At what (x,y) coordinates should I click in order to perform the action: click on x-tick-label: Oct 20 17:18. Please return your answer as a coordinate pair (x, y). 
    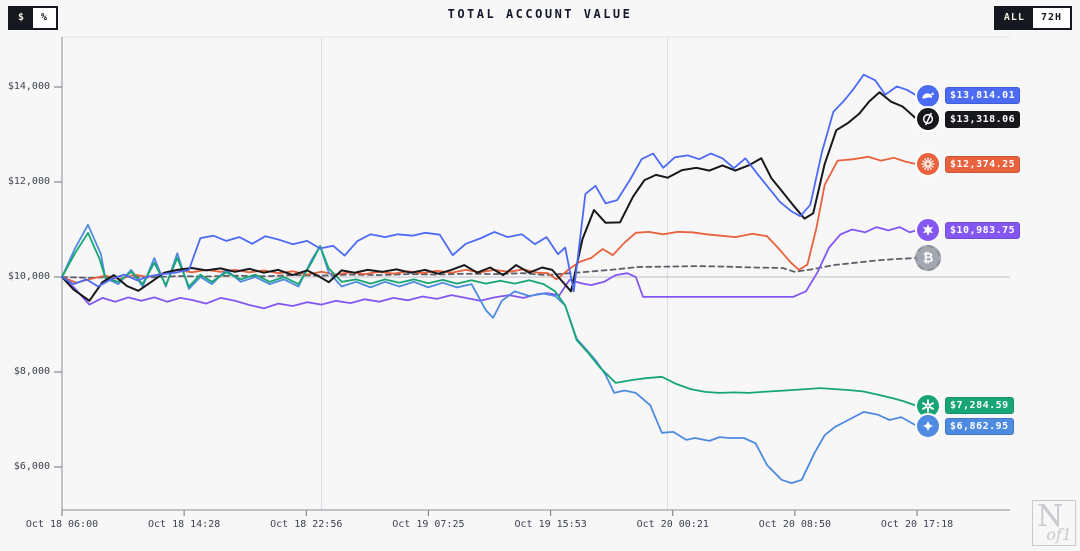
    Looking at the image, I should click on (917, 524).